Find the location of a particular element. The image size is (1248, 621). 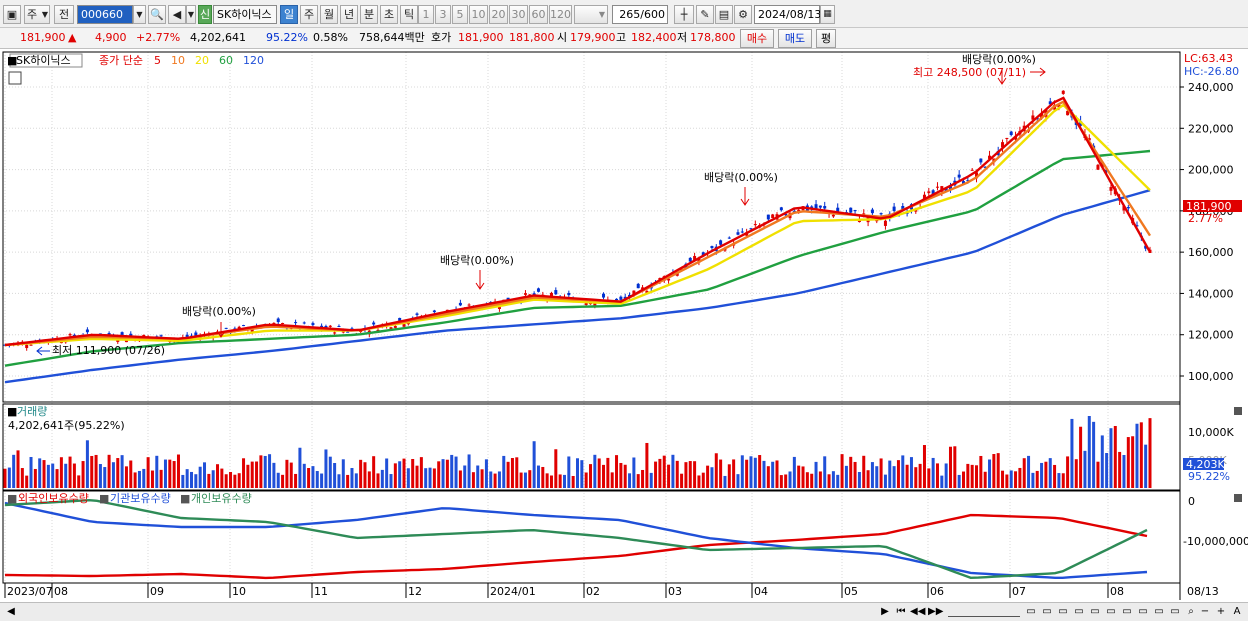

interval-button-6: 틱 is located at coordinates (409, 14).